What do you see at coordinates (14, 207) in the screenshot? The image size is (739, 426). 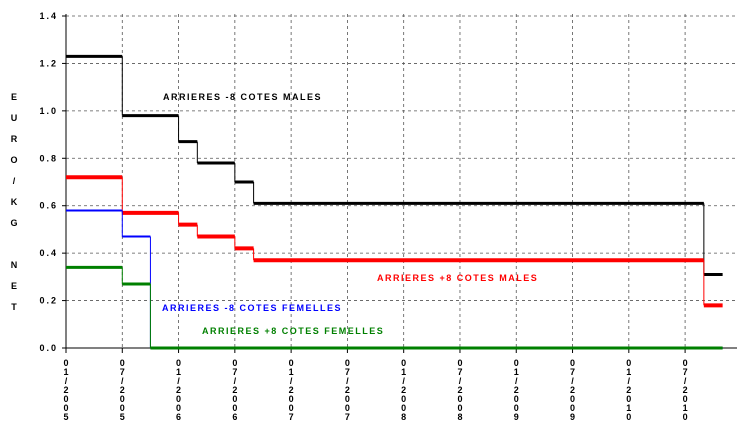 I see `y-axis-label: EURO/KG NET` at bounding box center [14, 207].